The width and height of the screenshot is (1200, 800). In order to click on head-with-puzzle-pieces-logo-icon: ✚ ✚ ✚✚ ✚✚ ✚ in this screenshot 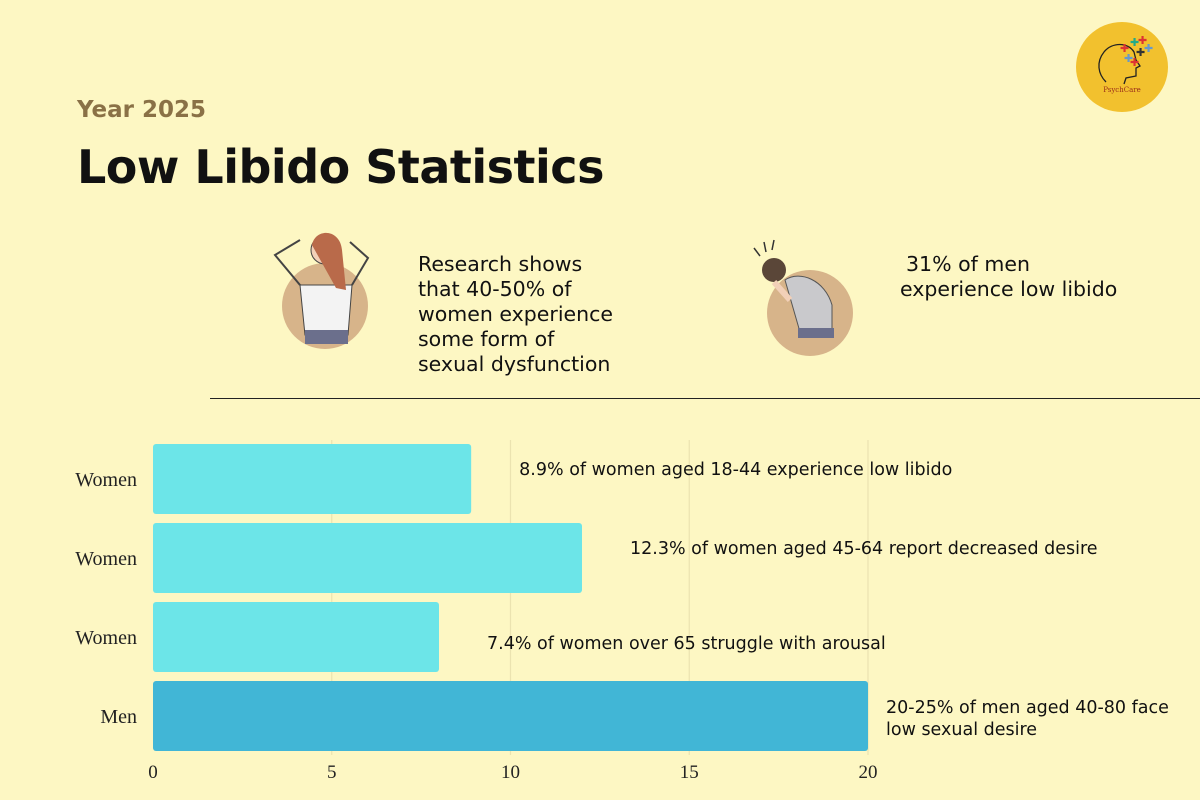, I will do `click(1125, 59)`.